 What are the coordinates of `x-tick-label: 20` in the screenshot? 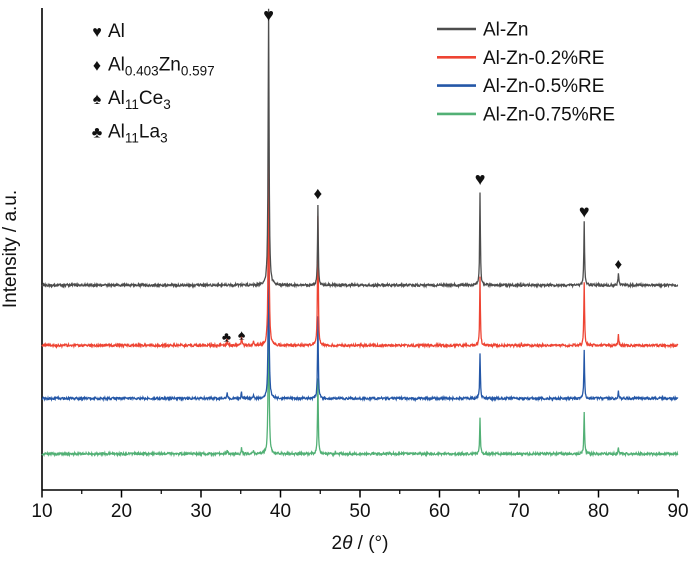 It's located at (121, 511).